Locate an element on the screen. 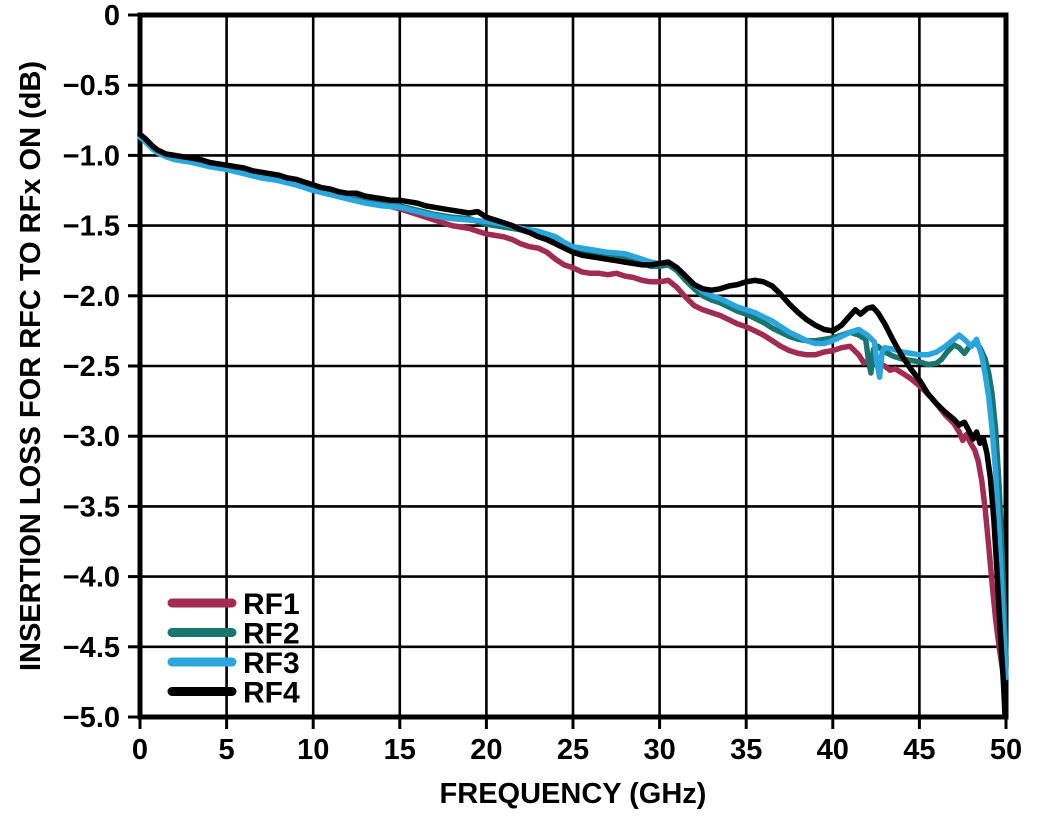 This screenshot has width=1058, height=824. legend-label-RF4: RF4 is located at coordinates (271, 693).